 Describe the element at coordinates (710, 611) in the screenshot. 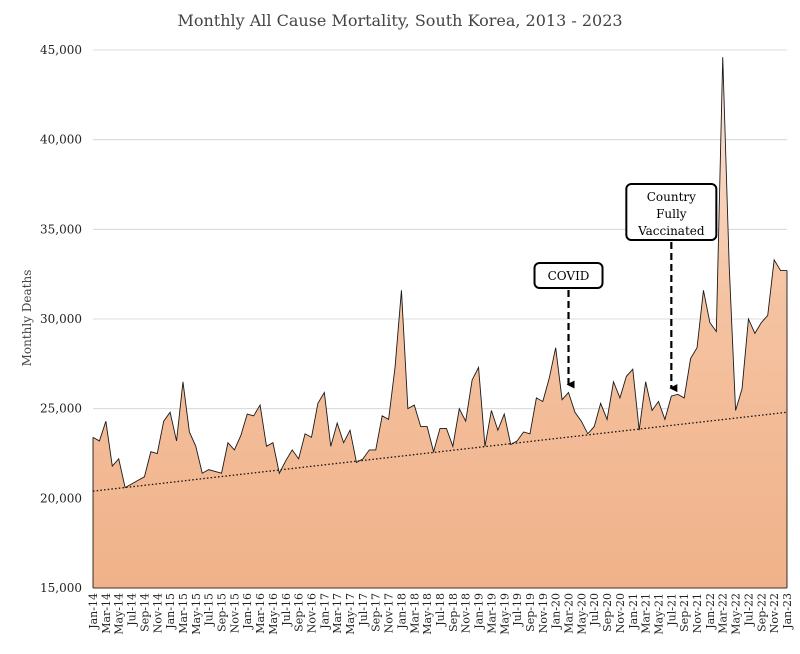

I see `x-tick-label: Jan-22` at that location.